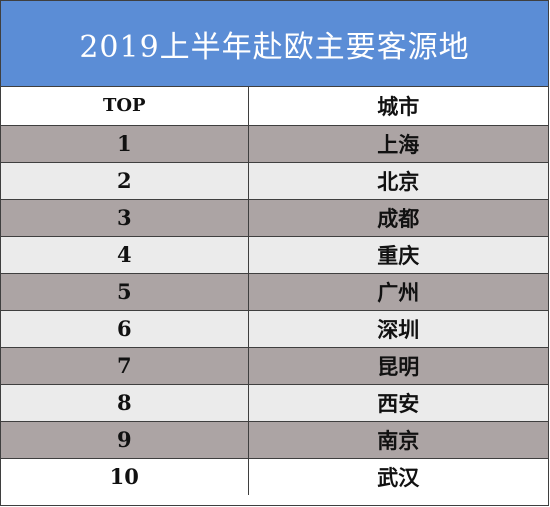  What do you see at coordinates (398, 291) in the screenshot?
I see `city-cell: 广州` at bounding box center [398, 291].